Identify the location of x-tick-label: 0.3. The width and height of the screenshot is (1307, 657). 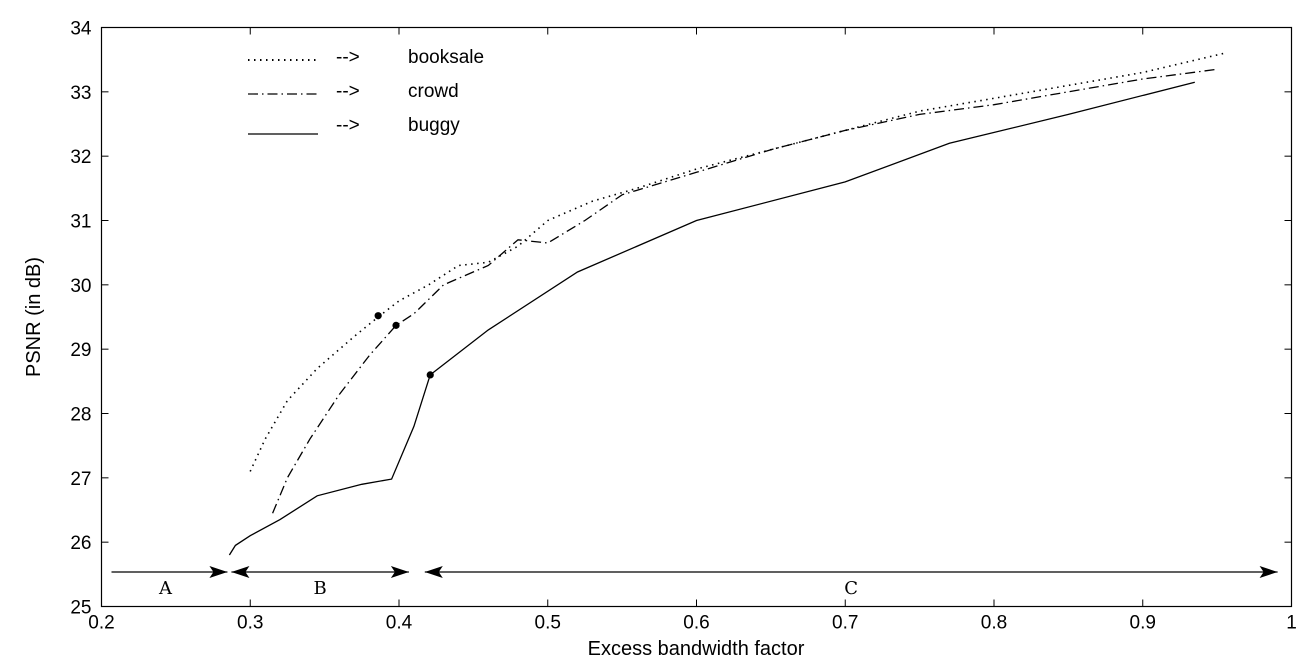
(250, 623).